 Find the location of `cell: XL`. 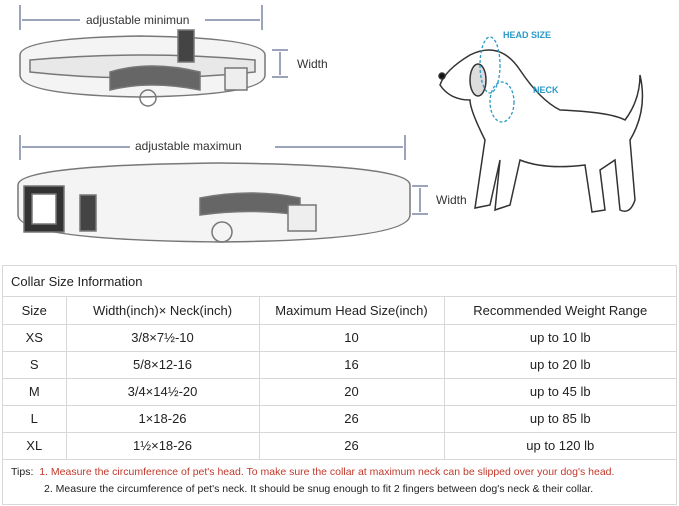

cell: XL is located at coordinates (35, 446).